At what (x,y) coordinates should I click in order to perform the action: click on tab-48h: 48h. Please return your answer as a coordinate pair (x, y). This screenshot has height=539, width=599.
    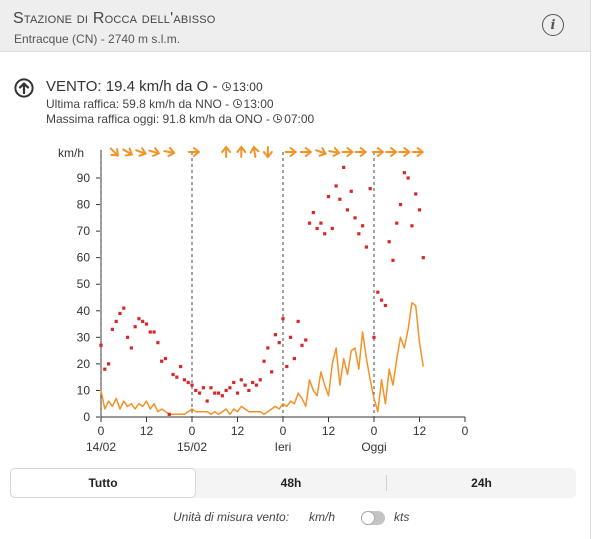
    Looking at the image, I should click on (291, 483).